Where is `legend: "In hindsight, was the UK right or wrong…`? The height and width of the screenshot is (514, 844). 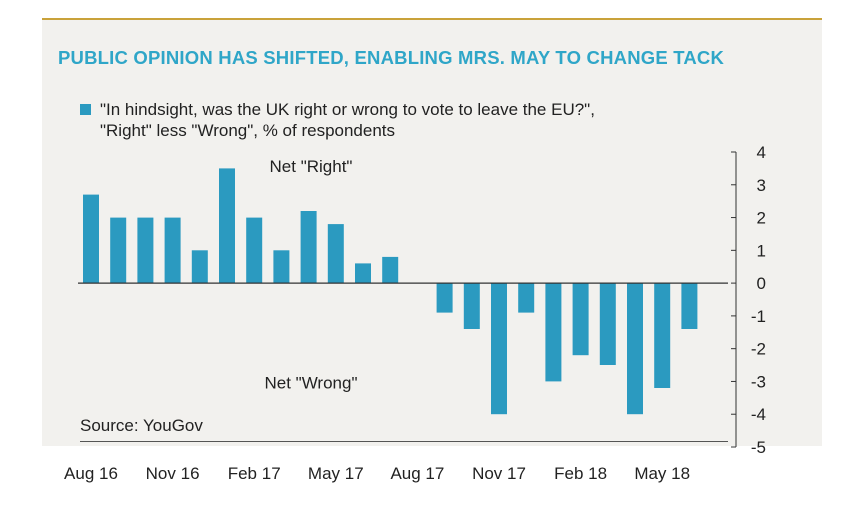
legend: "In hindsight, was the UK right or wrong… is located at coordinates (337, 120).